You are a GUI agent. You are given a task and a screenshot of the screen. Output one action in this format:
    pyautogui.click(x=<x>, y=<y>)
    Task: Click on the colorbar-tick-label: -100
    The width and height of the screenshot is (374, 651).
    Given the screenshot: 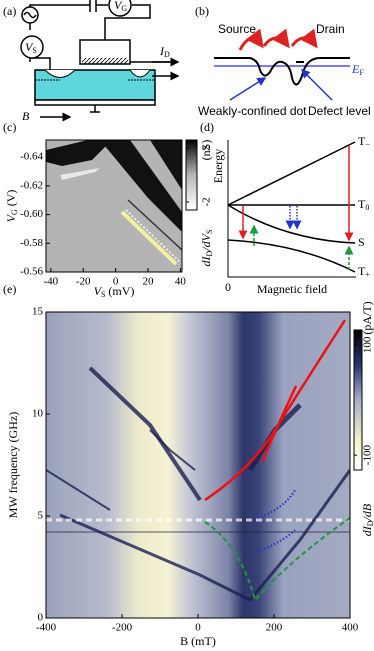 What is the action you would take?
    pyautogui.click(x=368, y=455)
    